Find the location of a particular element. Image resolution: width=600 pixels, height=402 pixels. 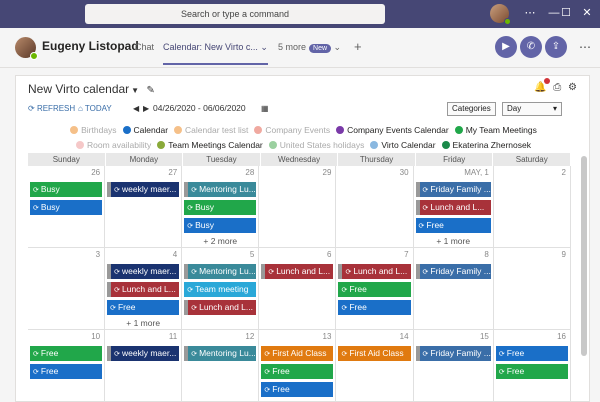

legend-item: My Team Meetings is located at coordinates (495, 130).